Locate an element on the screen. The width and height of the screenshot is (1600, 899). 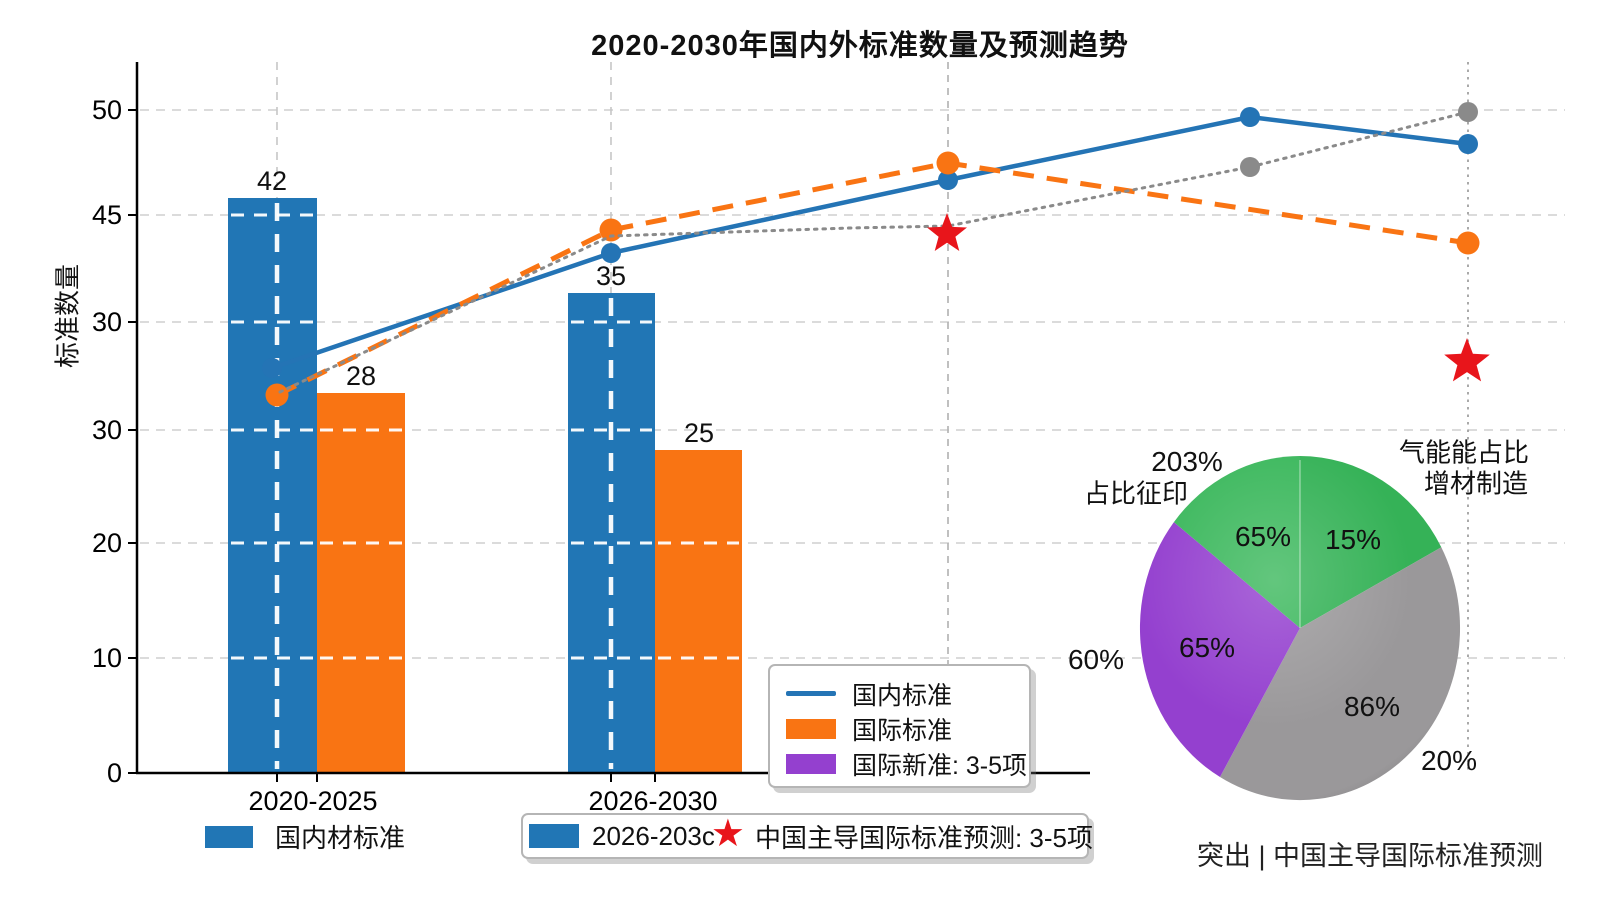
y-tick-label: 50 is located at coordinates (107, 110).